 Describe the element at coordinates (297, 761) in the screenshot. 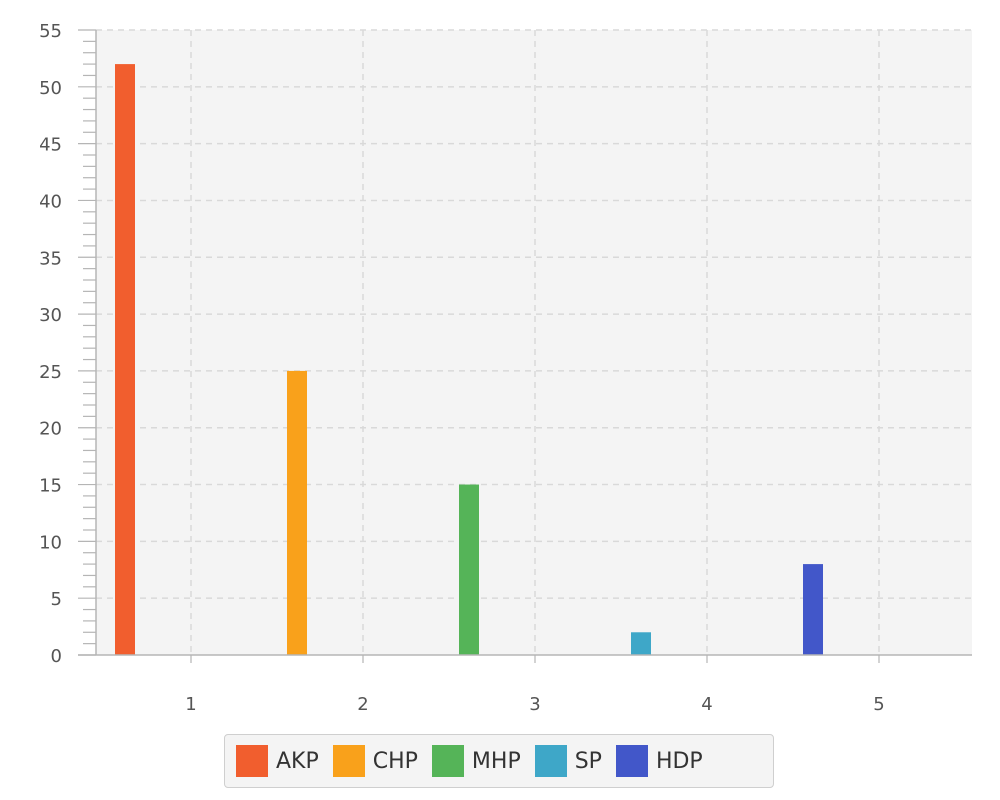

I see `legend-label: AKP` at that location.